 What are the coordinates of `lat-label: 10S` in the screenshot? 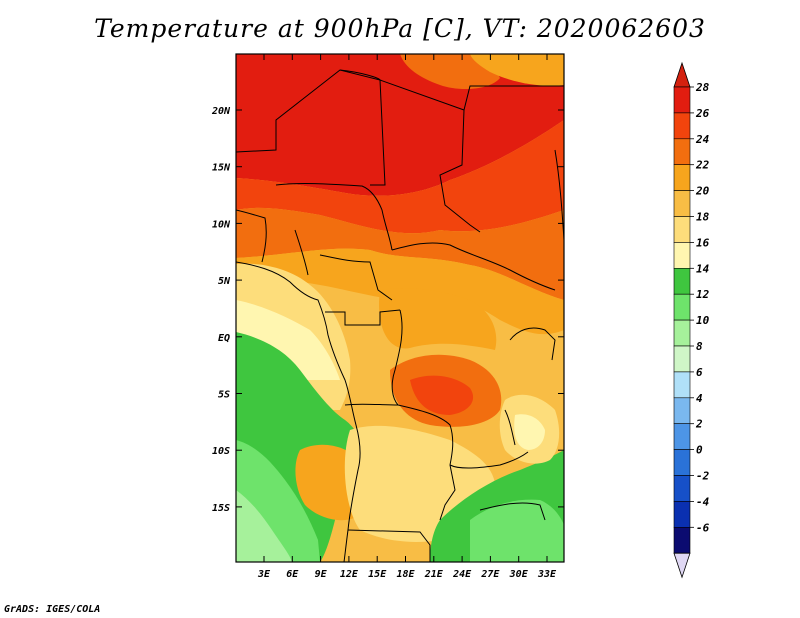 It's located at (221, 451).